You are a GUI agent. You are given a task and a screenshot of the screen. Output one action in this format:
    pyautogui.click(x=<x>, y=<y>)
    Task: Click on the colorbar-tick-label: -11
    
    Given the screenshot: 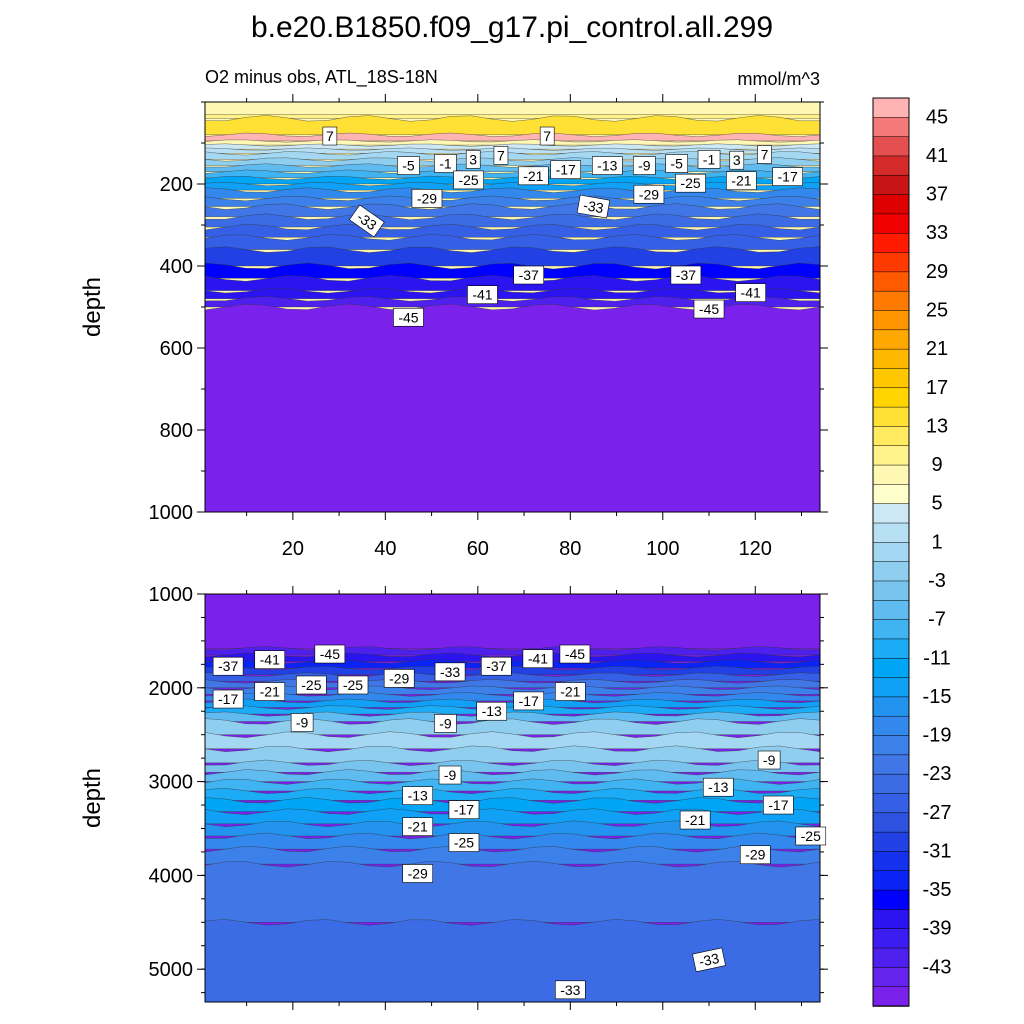 What is the action you would take?
    pyautogui.click(x=936, y=658)
    